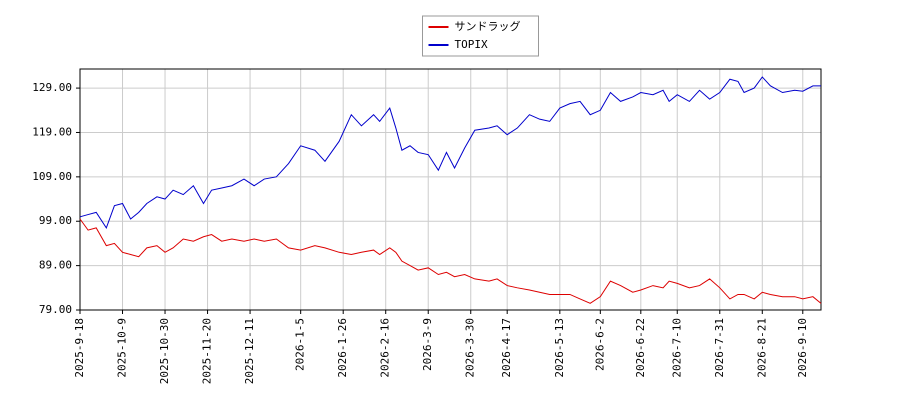 The height and width of the screenshot is (400, 900). What do you see at coordinates (52, 131) in the screenshot?
I see `y-tick-label: 119.00` at bounding box center [52, 131].